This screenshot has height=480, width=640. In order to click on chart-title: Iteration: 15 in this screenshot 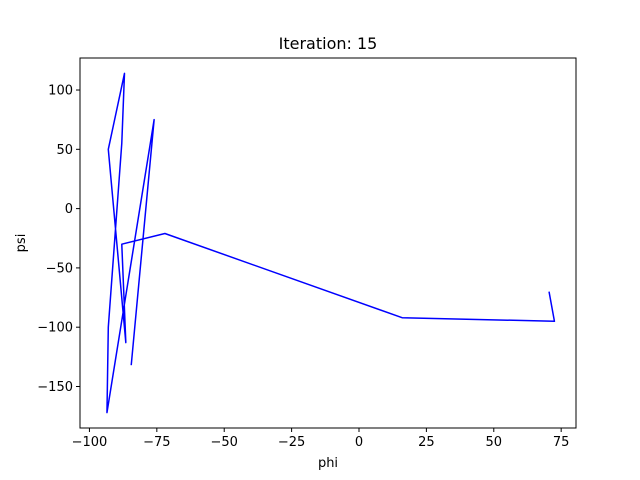, I will do `click(328, 43)`.